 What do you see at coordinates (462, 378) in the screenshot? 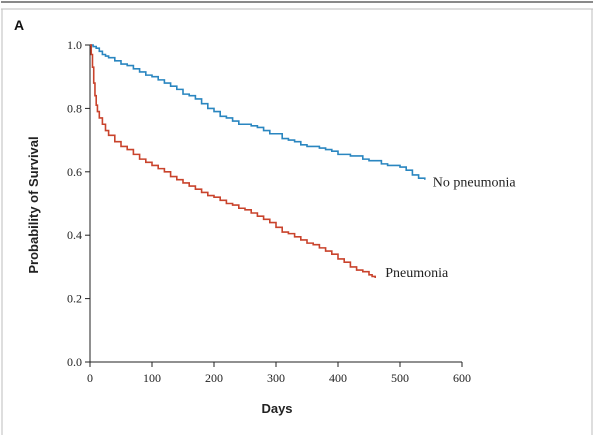
I see `x-tick-label: 600` at bounding box center [462, 378].